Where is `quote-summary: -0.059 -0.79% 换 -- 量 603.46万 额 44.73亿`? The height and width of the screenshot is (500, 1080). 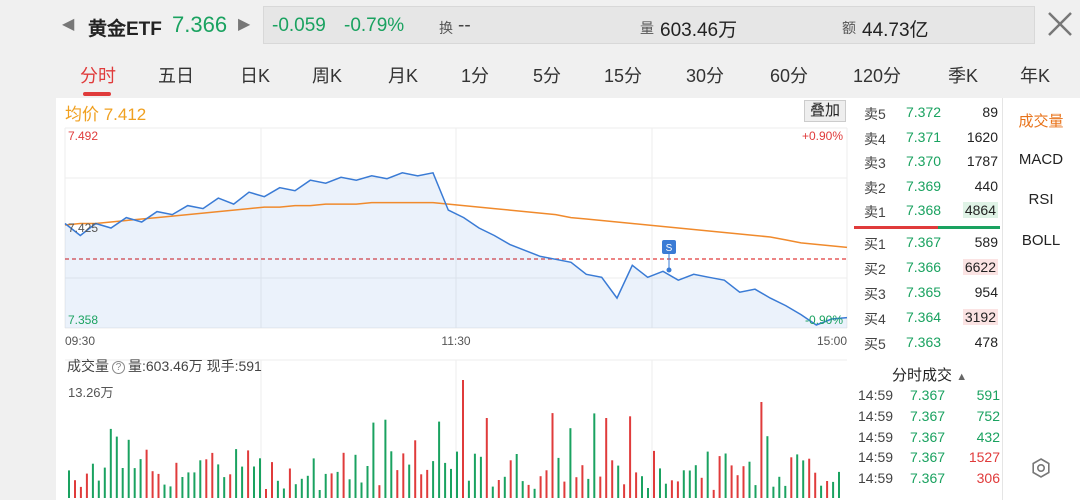
quote-summary: -0.059 -0.79% 换 -- 量 603.46万 额 44.73亿 is located at coordinates (649, 25).